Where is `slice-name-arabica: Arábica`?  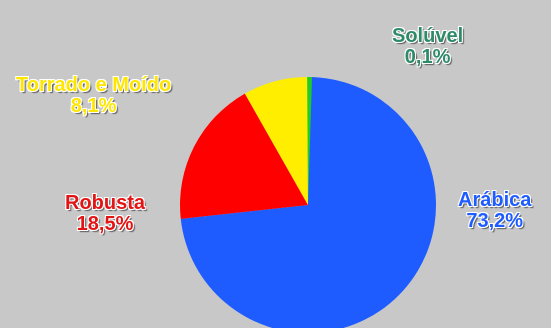
slice-name-arabica: Arábica is located at coordinates (495, 200).